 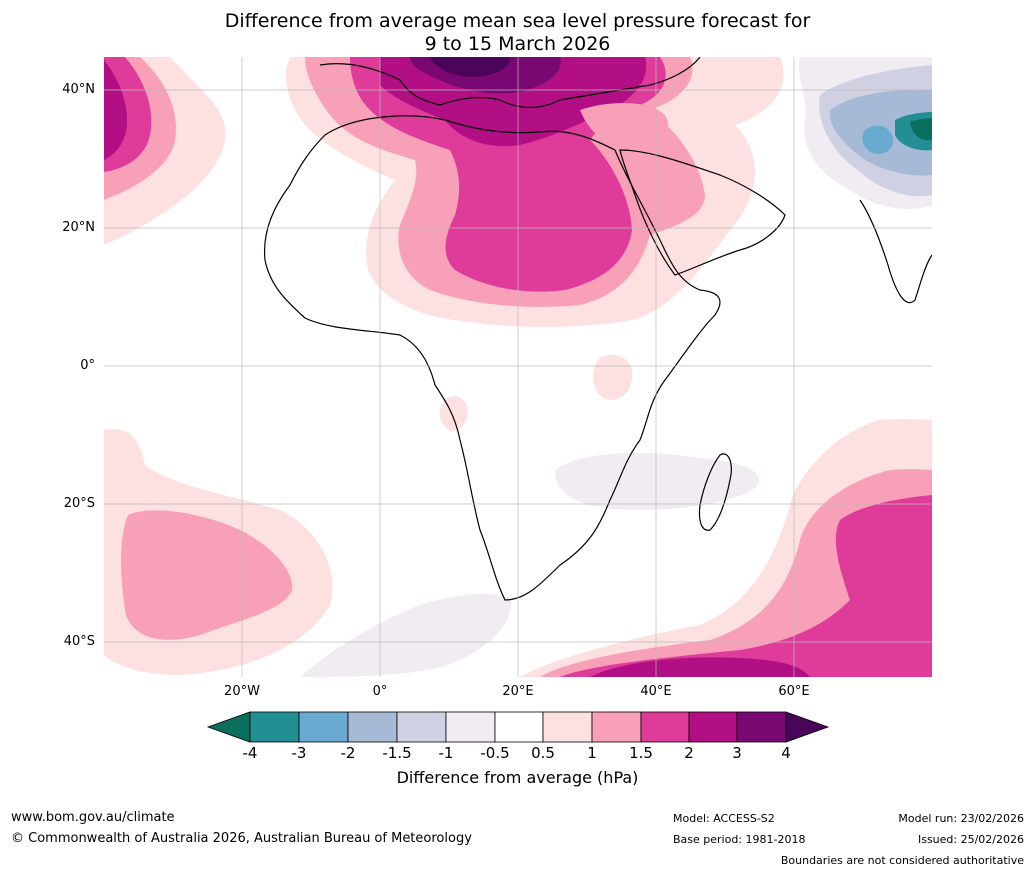 What do you see at coordinates (397, 753) in the screenshot?
I see `colorbar-tick: -1.5` at bounding box center [397, 753].